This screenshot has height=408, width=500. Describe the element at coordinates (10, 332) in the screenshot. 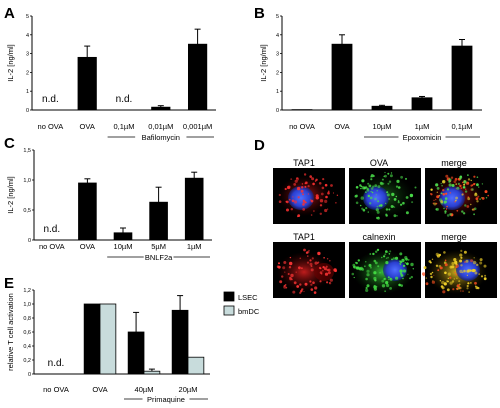

I see `y-axis-label: relative T cell activation` at that location.